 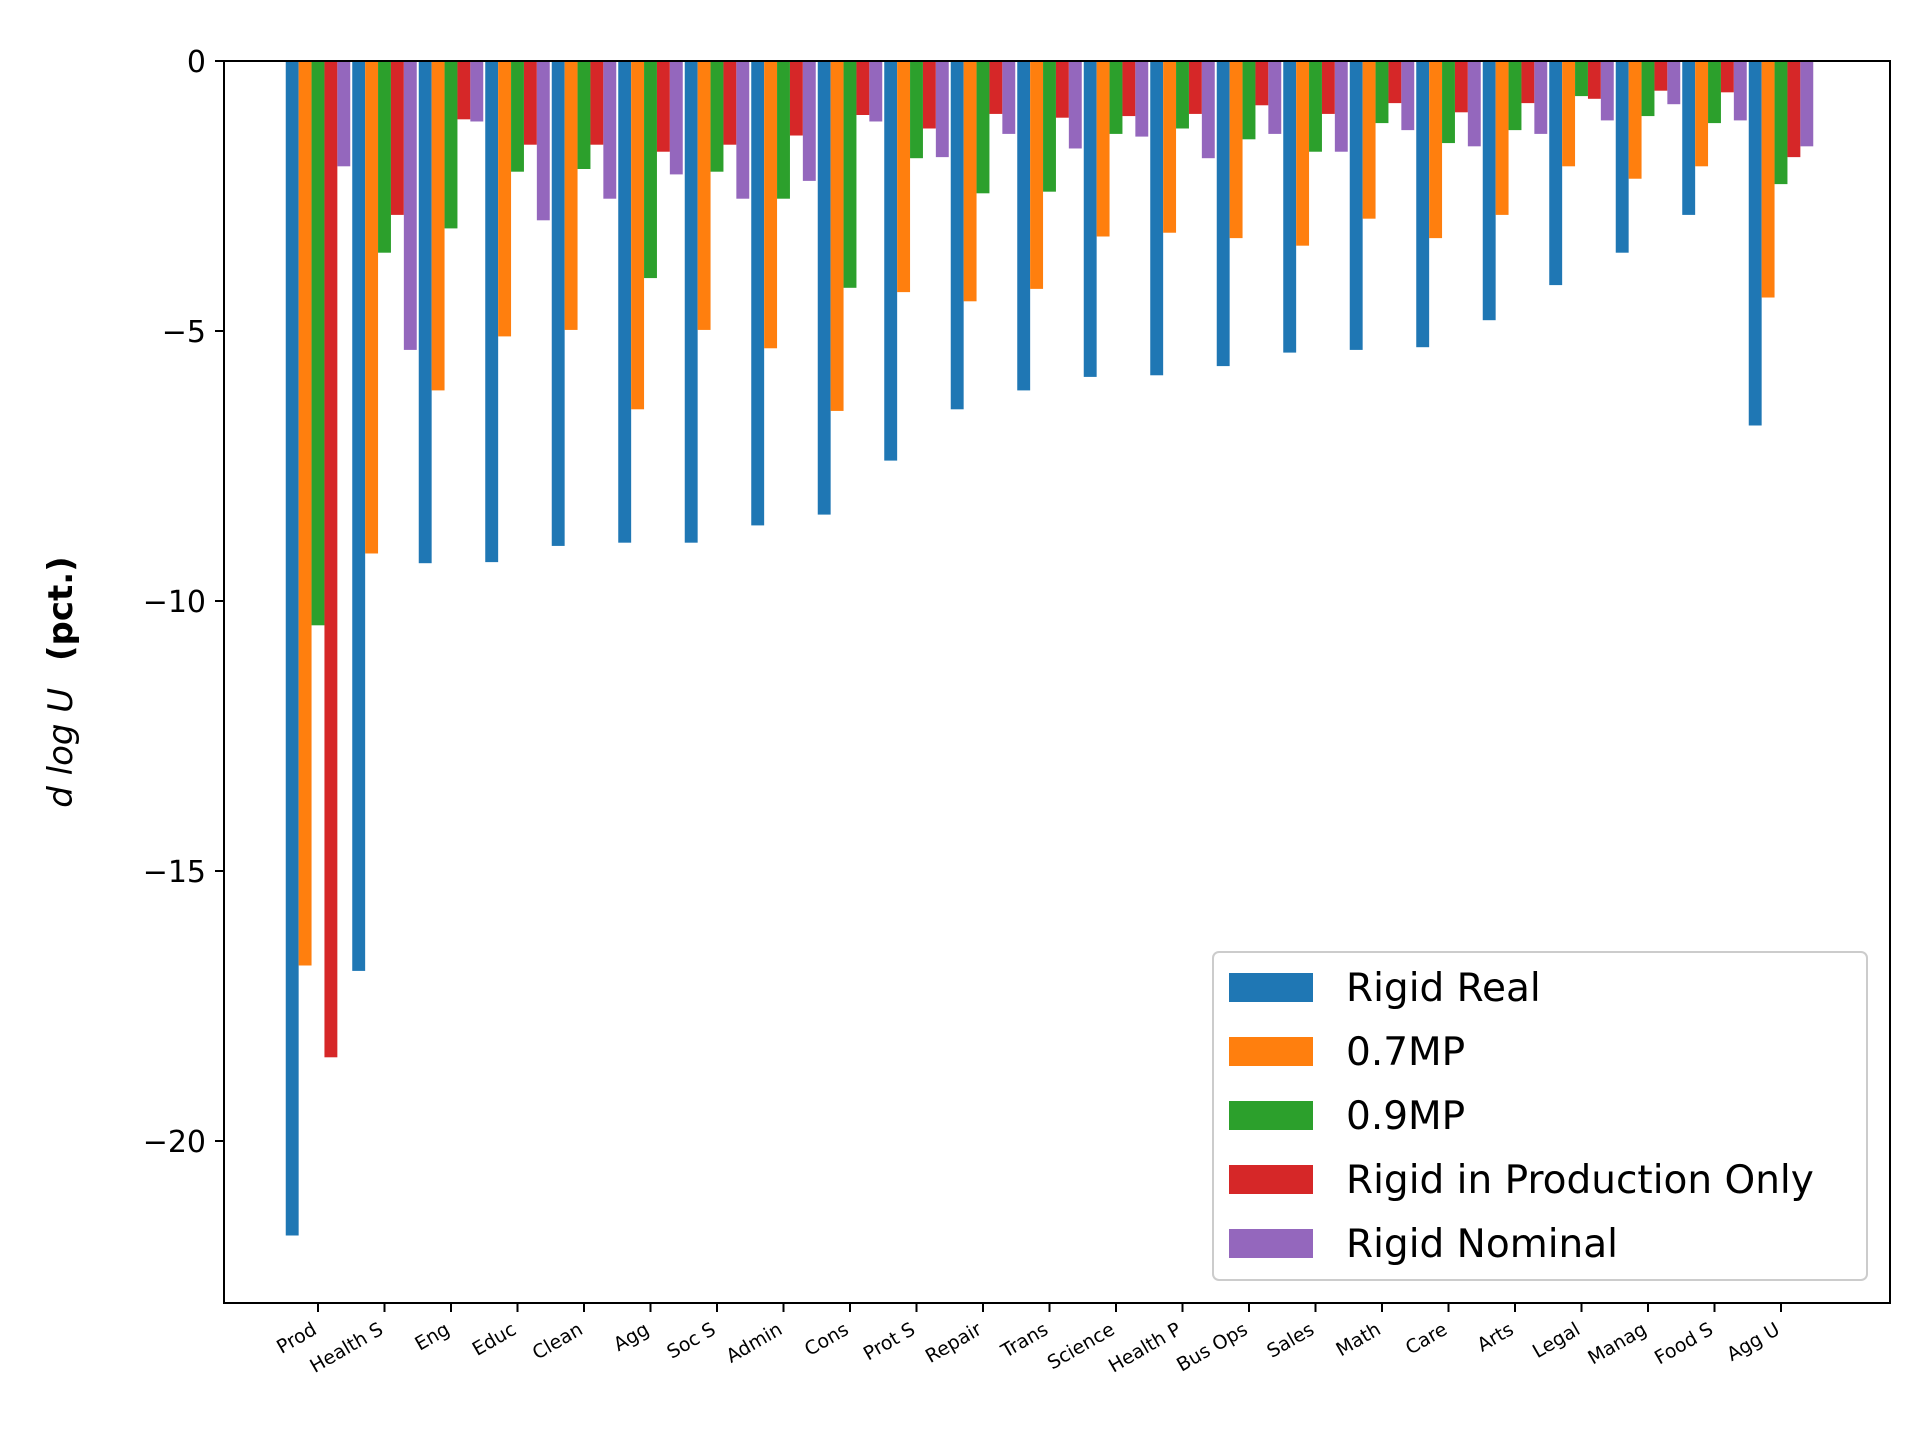 I want to click on bar-rigid-real-eng, so click(x=425, y=312).